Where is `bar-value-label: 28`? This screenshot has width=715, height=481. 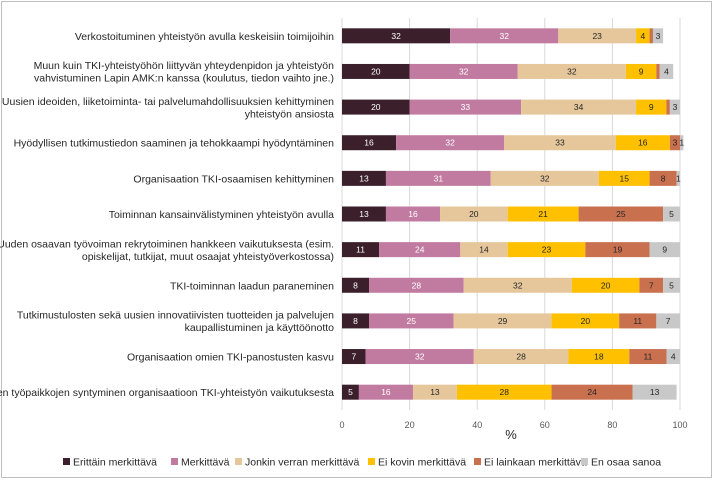 bar-value-label: 28 is located at coordinates (521, 357).